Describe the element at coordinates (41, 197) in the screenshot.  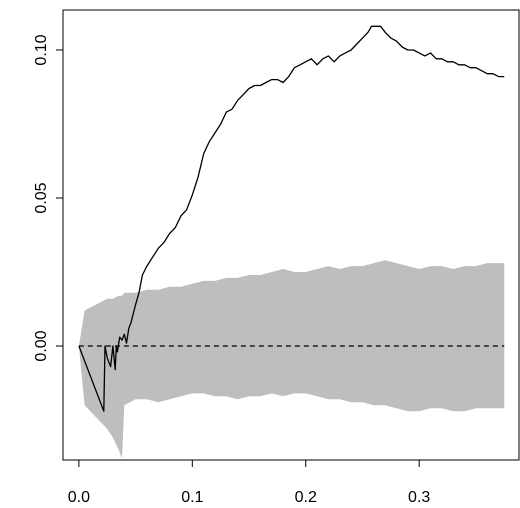
I see `y-tick-label: 0.05` at that location.